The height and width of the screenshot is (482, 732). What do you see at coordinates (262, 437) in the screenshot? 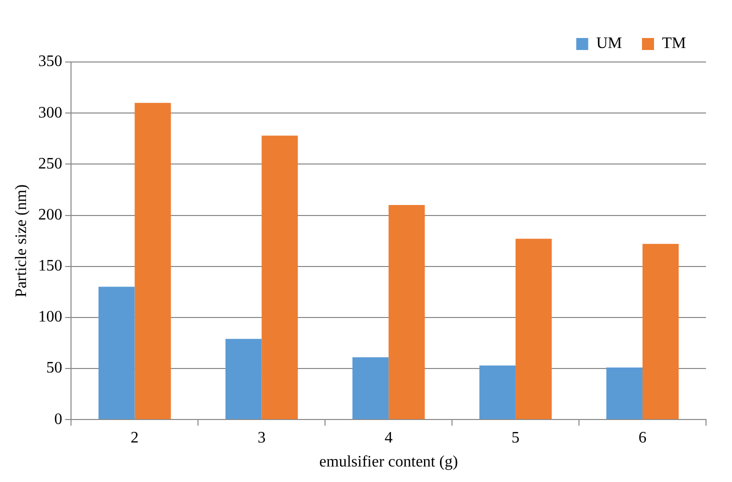
I see `x-tick-label: 3` at bounding box center [262, 437].